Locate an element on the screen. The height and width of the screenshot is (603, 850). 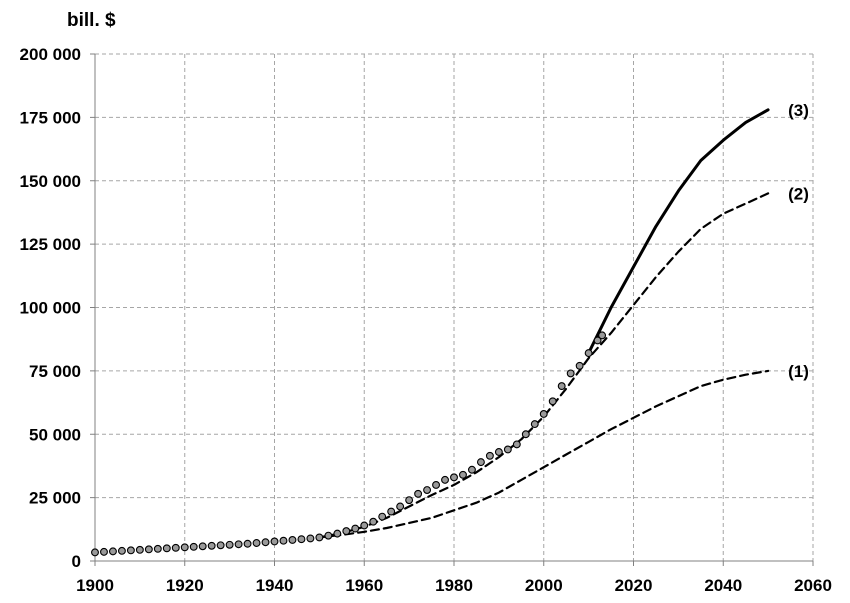
x-tick-label: 2040 is located at coordinates (723, 585).